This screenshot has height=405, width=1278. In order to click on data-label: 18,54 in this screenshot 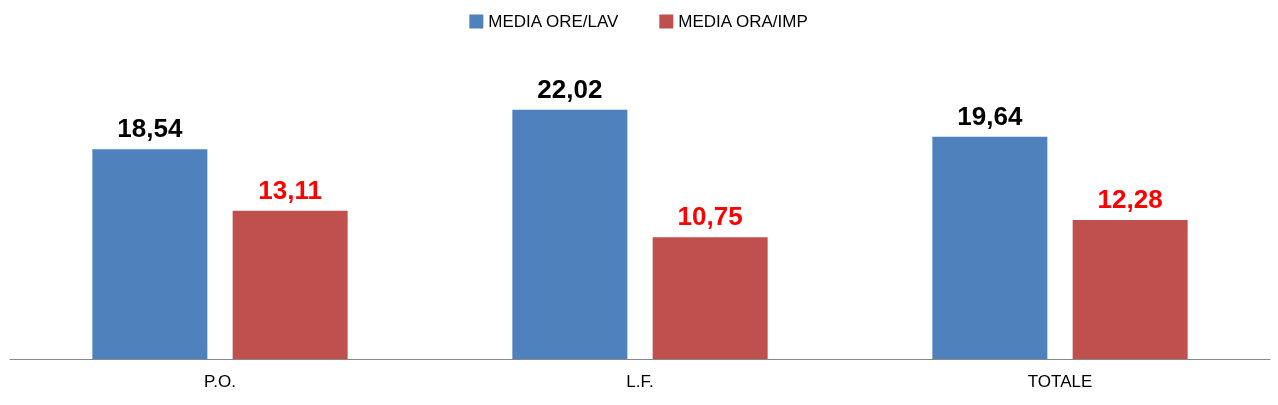, I will do `click(150, 128)`.